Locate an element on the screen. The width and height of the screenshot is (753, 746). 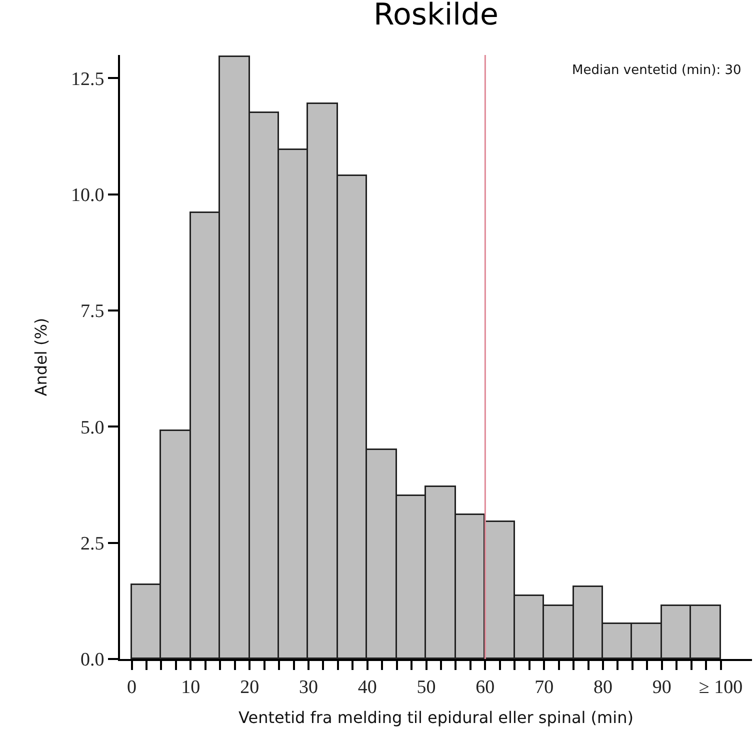
y-tick-label: 5.0 is located at coordinates (92, 427).